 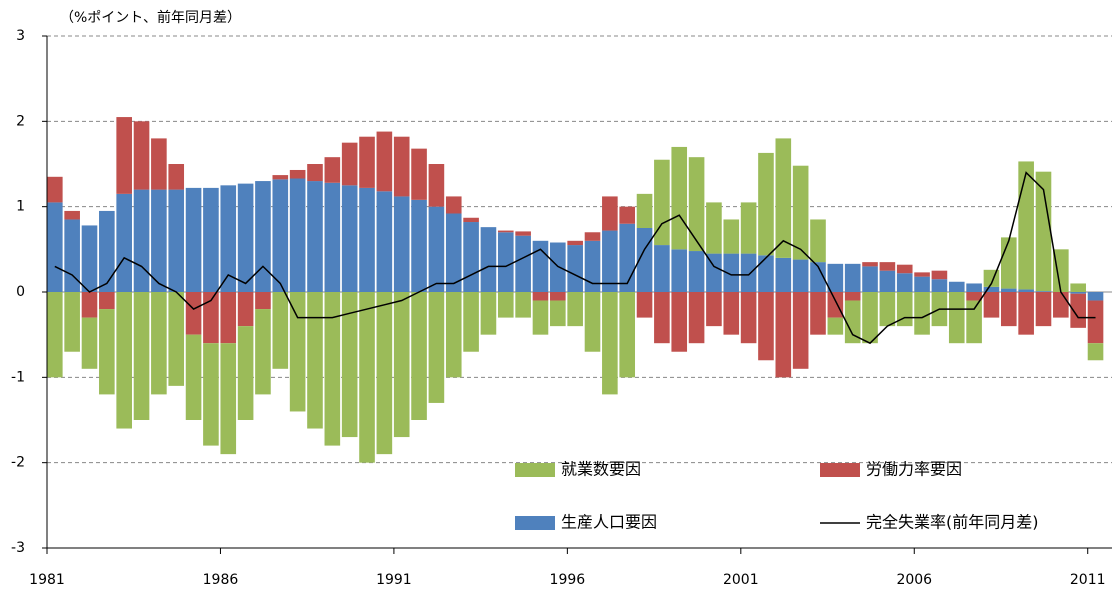 I want to click on x-tick-label: 2011, so click(x=1088, y=580).